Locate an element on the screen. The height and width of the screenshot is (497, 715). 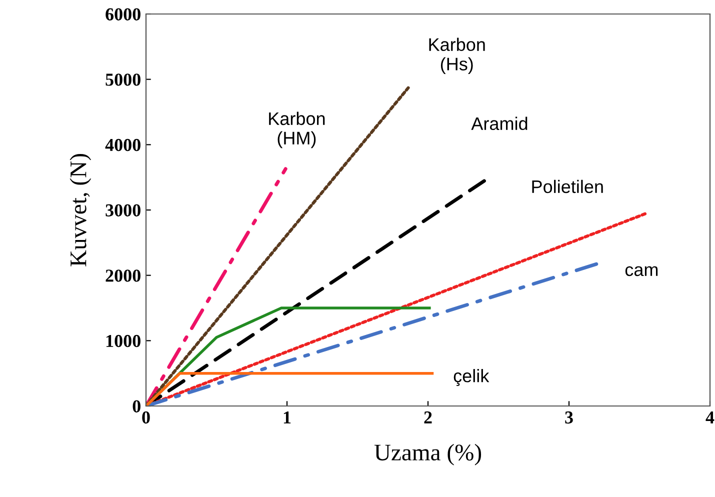
x-tick-label: 3 is located at coordinates (569, 417).